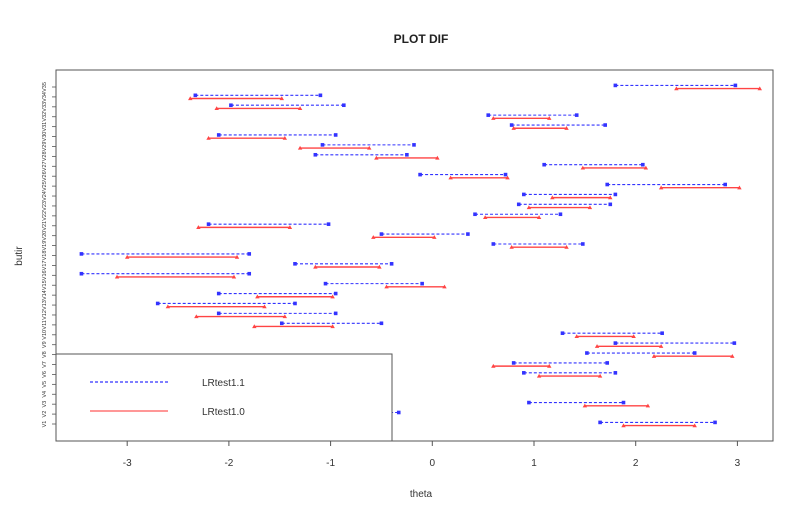 The width and height of the screenshot is (790, 515). What do you see at coordinates (433, 463) in the screenshot?
I see `x-tick-label: 0` at bounding box center [433, 463].